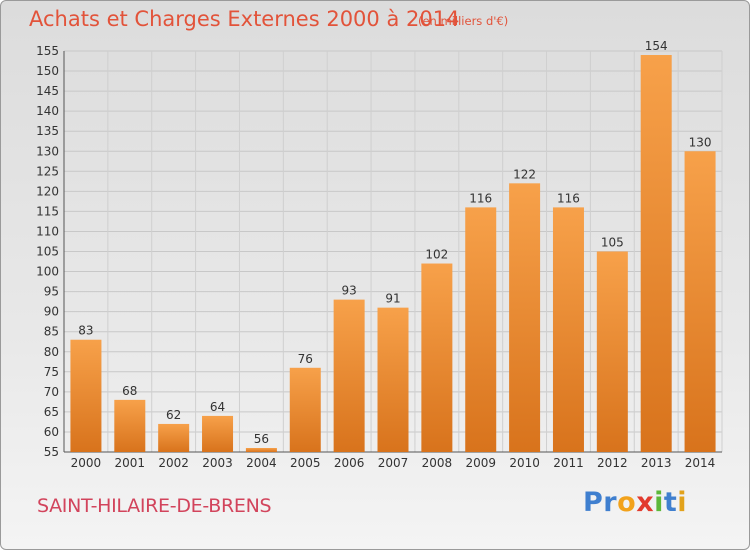  Describe the element at coordinates (645, 502) in the screenshot. I see `logo-letter: x` at that location.